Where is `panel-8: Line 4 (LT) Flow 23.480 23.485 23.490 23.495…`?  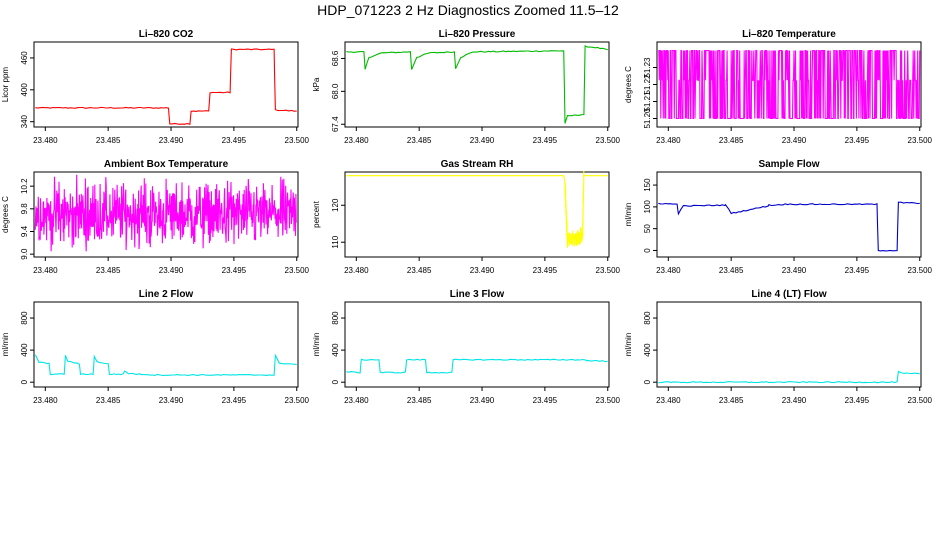
panel-8: Line 4 (LT) Flow 23.480 23.485 23.490 23.495… is located at coordinates (778, 347).